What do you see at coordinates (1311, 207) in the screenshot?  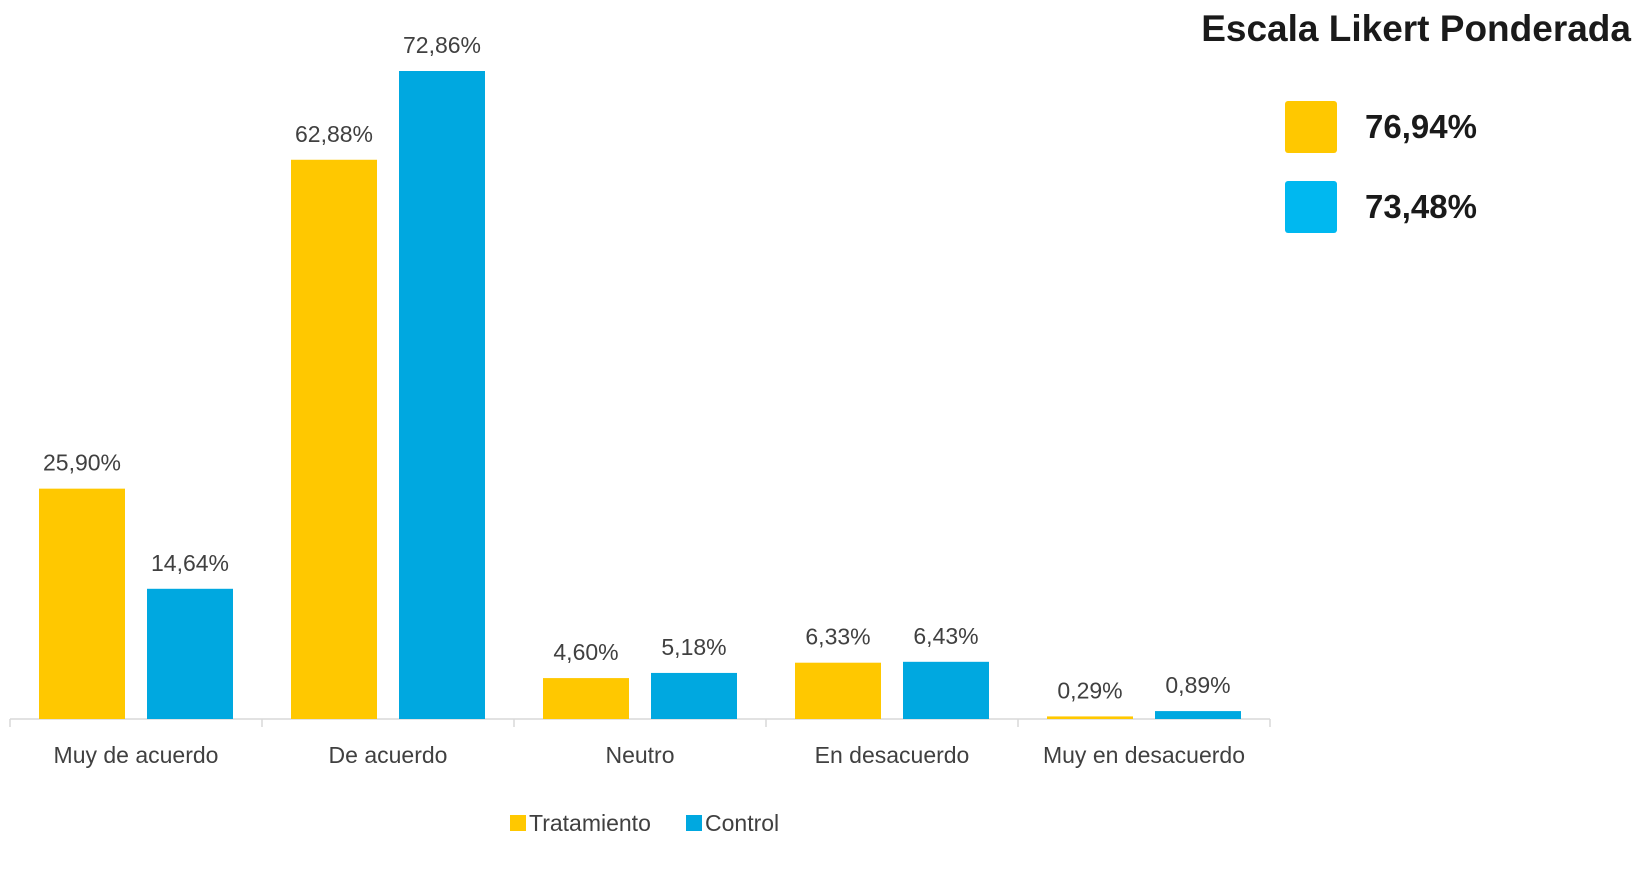 I see `summary-swatch-control` at bounding box center [1311, 207].